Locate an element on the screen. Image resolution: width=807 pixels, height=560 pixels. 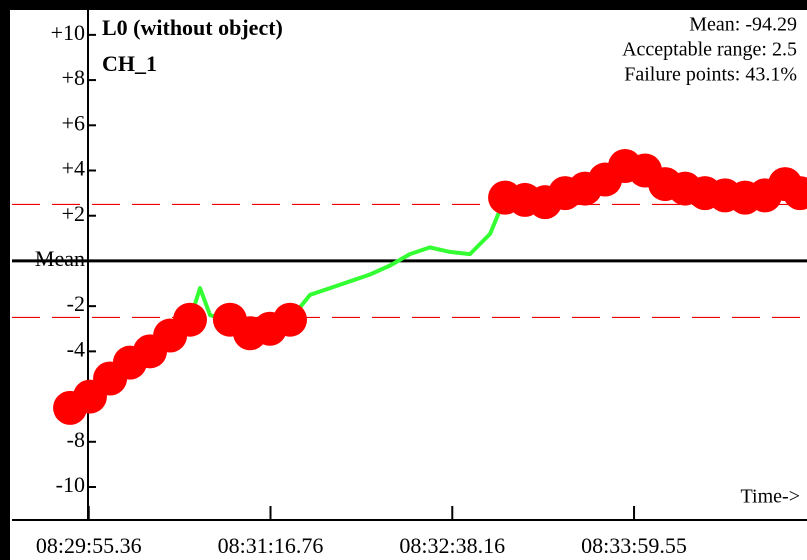
y-tick-label: +10 is located at coordinates (68, 32).